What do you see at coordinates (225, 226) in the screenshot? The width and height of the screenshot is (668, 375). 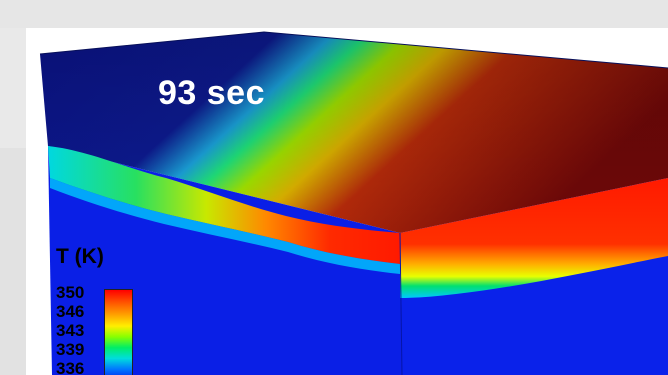 I see `front-face-cyan-edge` at bounding box center [225, 226].